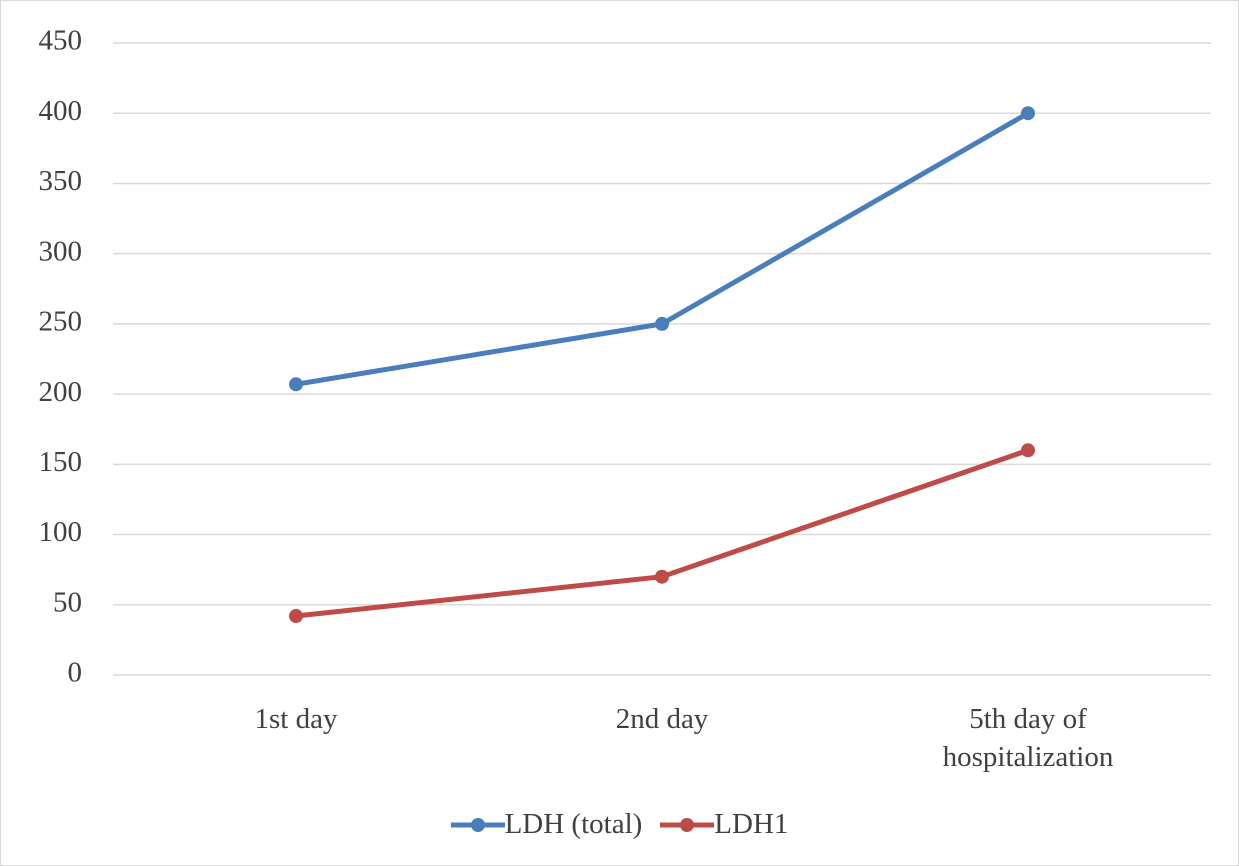  I want to click on legend-label: LDH1, so click(751, 824).